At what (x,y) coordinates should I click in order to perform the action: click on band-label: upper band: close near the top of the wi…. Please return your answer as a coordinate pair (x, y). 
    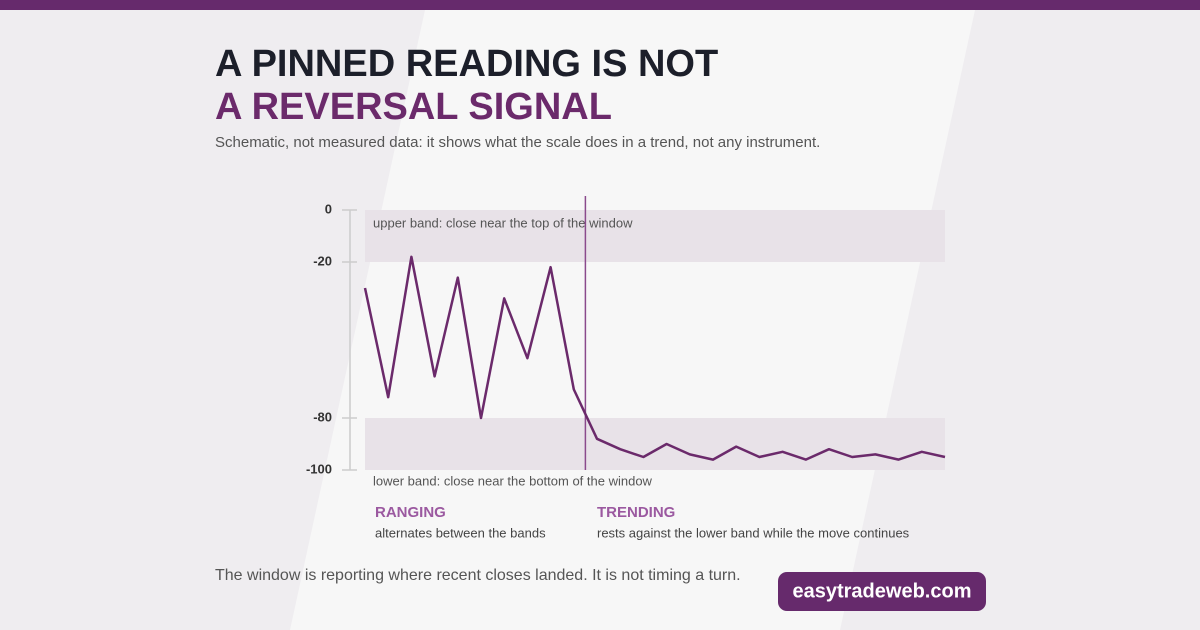
    Looking at the image, I should click on (503, 222).